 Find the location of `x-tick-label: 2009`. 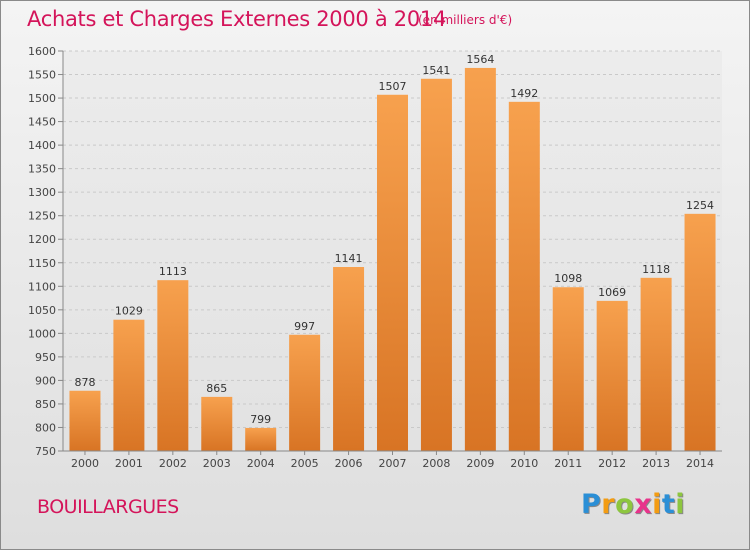

x-tick-label: 2009 is located at coordinates (480, 463).